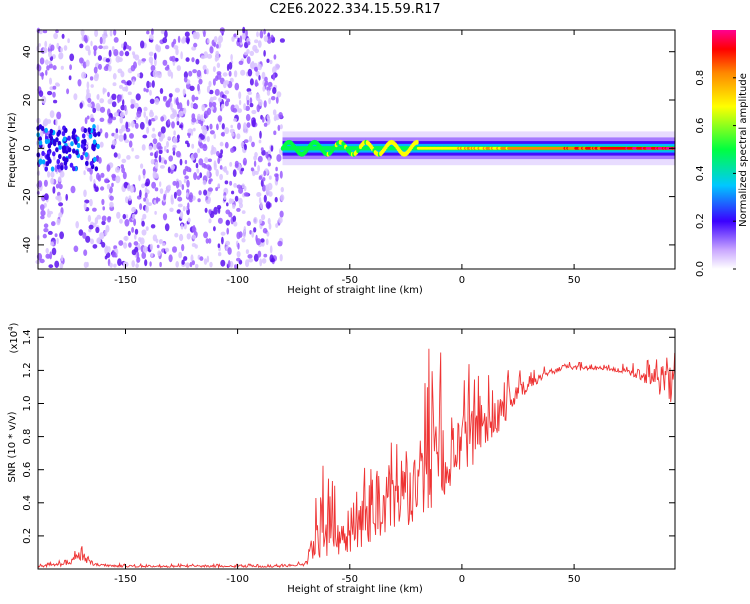 The width and height of the screenshot is (750, 604). Describe the element at coordinates (12, 150) in the screenshot. I see `spectrogram-y-label: Frequency (Hz)` at that location.